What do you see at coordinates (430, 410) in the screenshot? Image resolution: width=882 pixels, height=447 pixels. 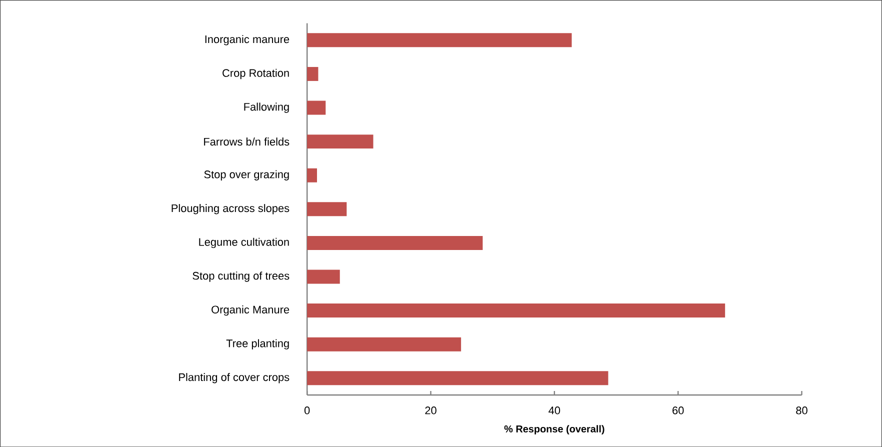 I see `x-tick-label: 20` at bounding box center [430, 410].